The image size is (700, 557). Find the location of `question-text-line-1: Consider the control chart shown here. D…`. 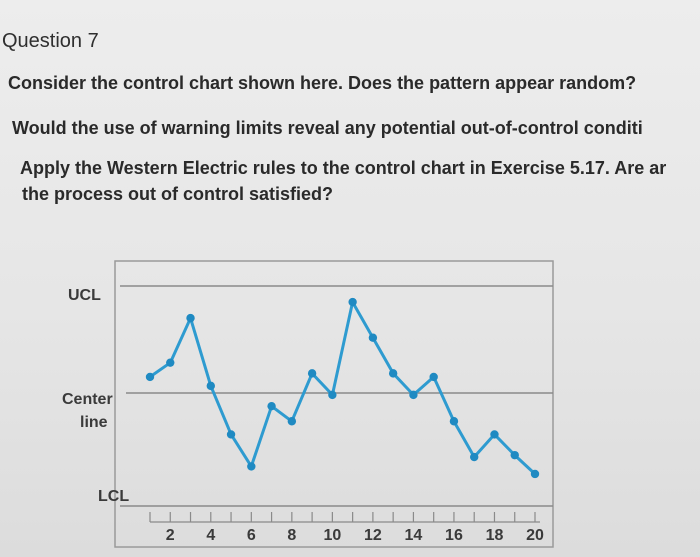

question-text-line-1: Consider the control chart shown here. D… is located at coordinates (322, 83).